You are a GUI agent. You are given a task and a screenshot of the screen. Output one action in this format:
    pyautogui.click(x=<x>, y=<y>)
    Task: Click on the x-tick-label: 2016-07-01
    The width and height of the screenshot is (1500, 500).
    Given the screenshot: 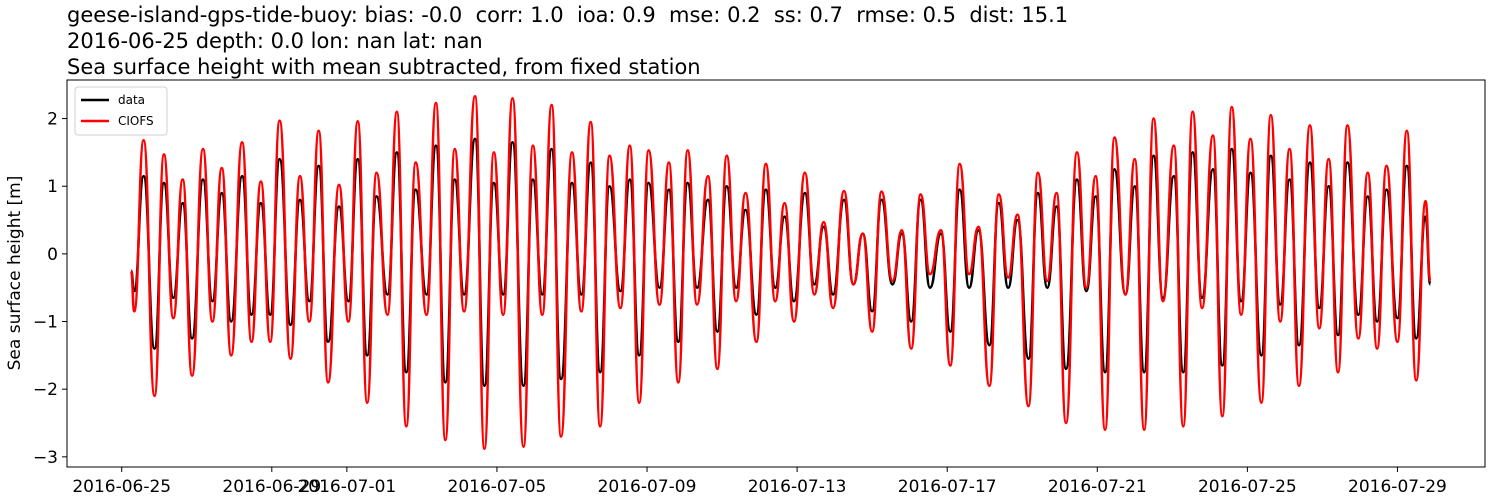 What is the action you would take?
    pyautogui.click(x=346, y=487)
    